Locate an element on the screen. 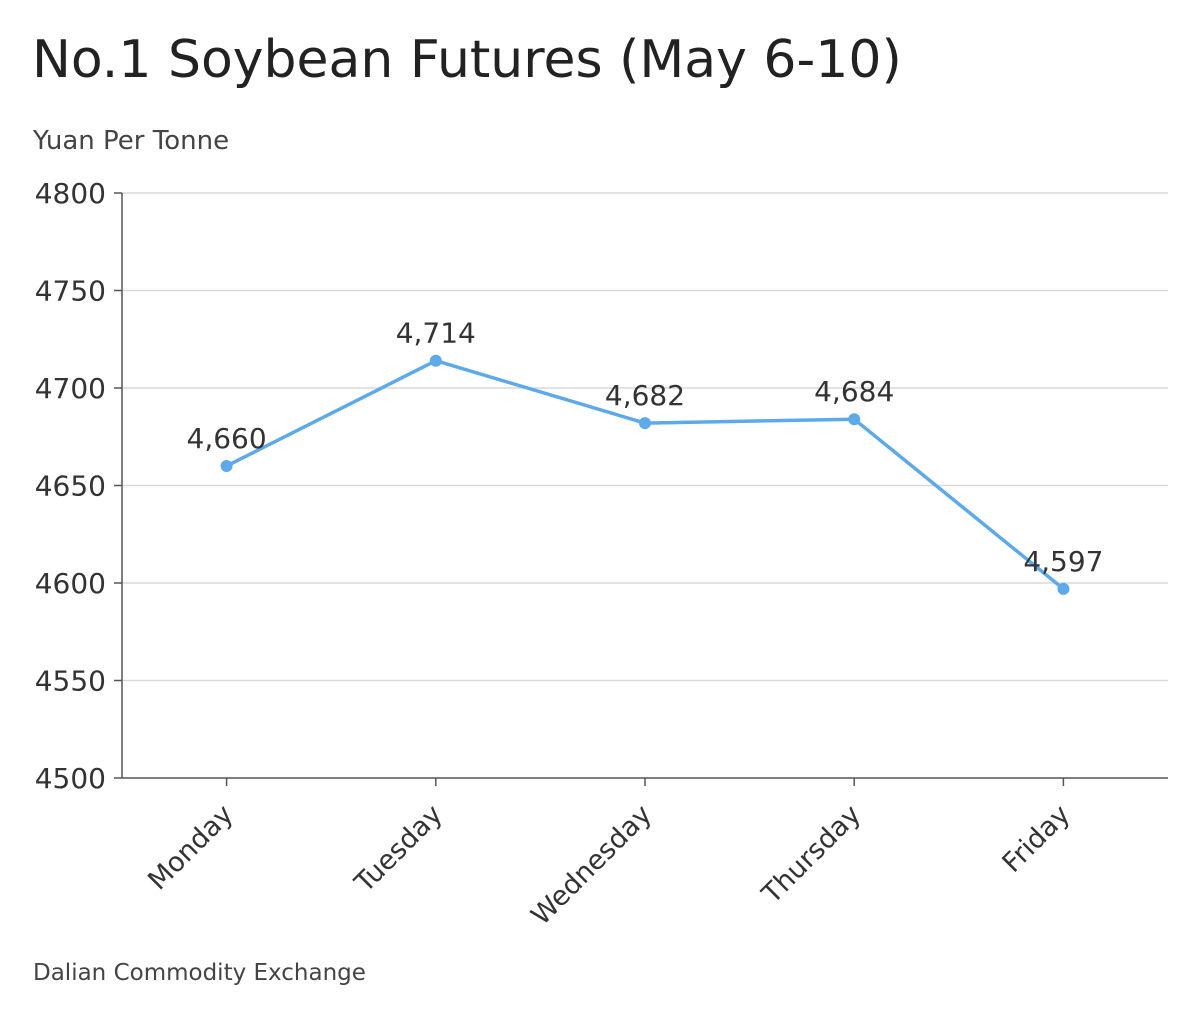 This screenshot has height=1020, width=1200. y-tick-label: 4700 is located at coordinates (70, 388).